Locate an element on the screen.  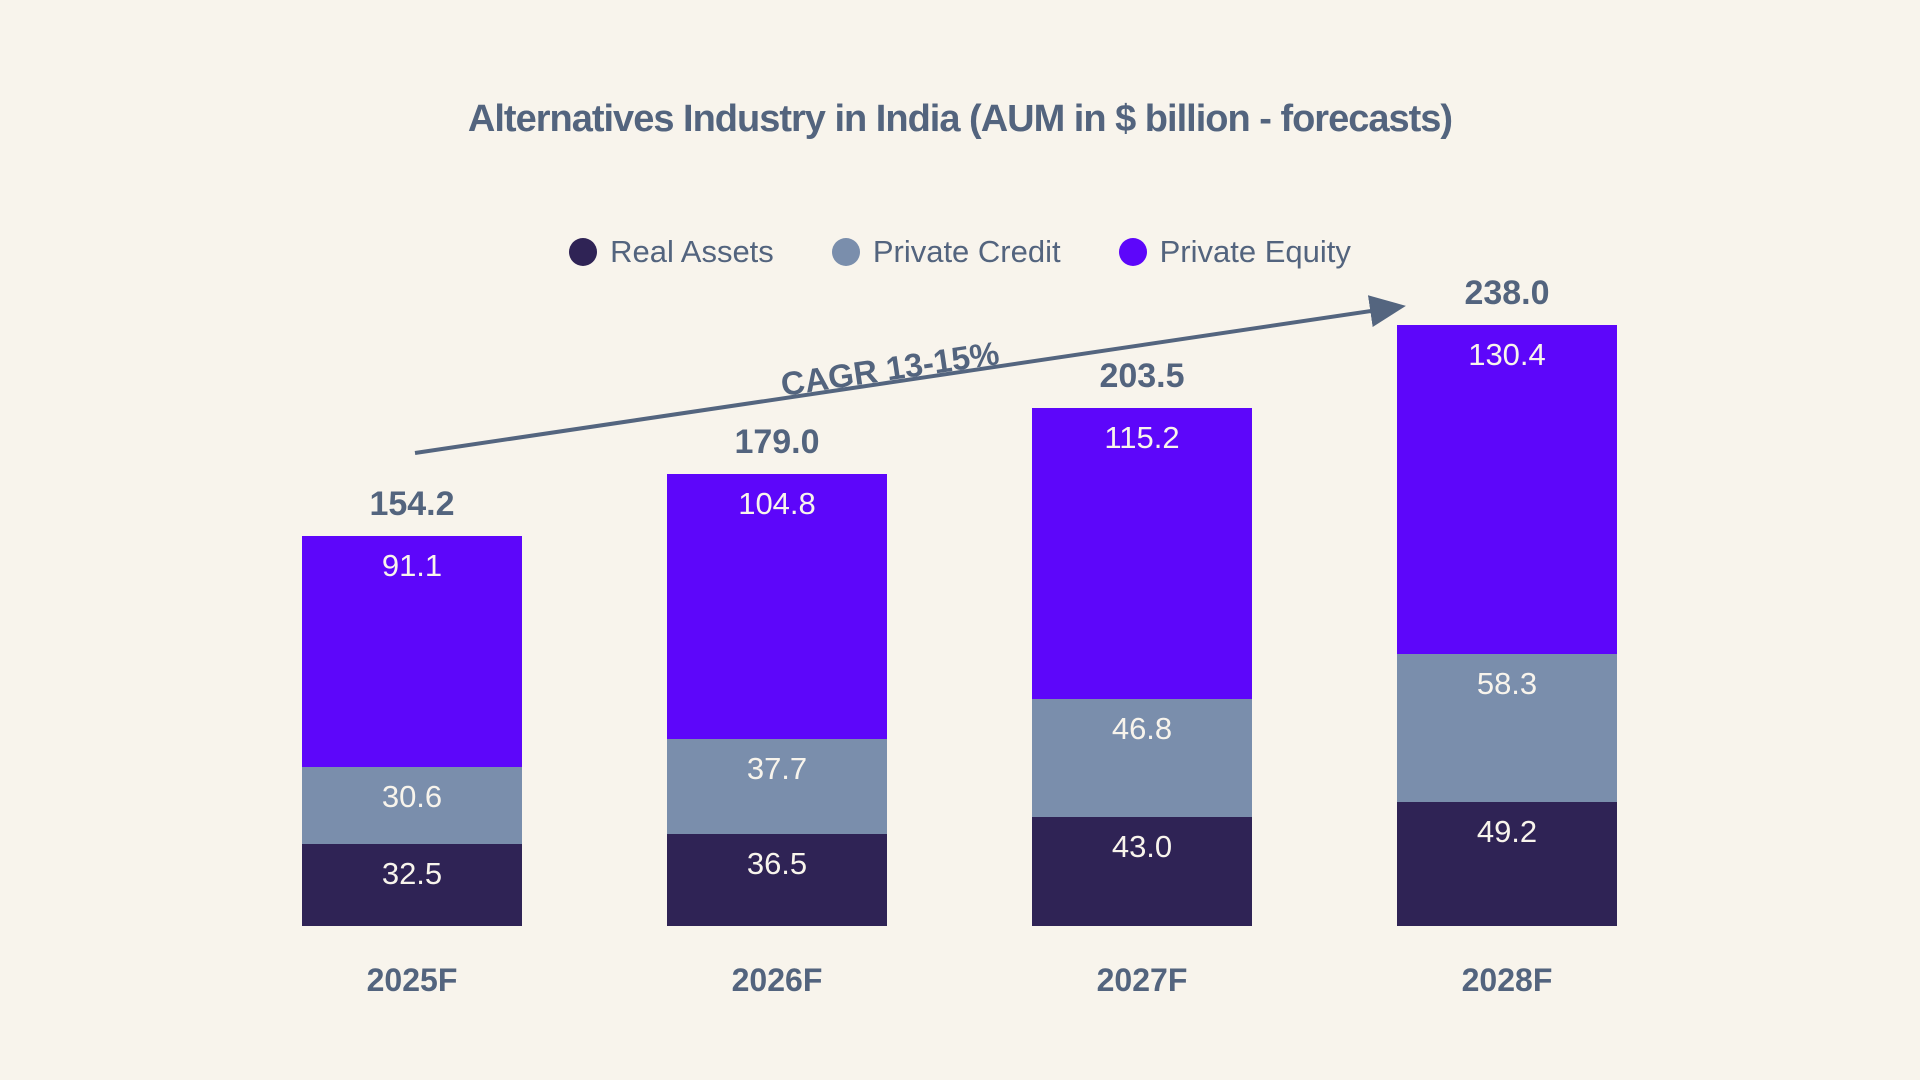
segment-private-equity: 130.4 is located at coordinates (1507, 489).